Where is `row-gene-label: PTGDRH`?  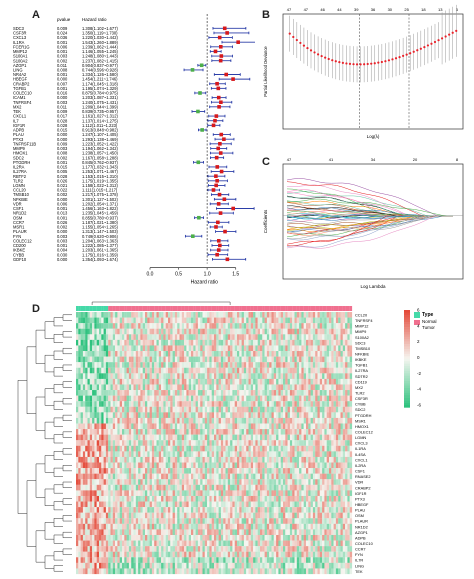
row-gene-label: PTGDRH is located at coordinates (363, 415).